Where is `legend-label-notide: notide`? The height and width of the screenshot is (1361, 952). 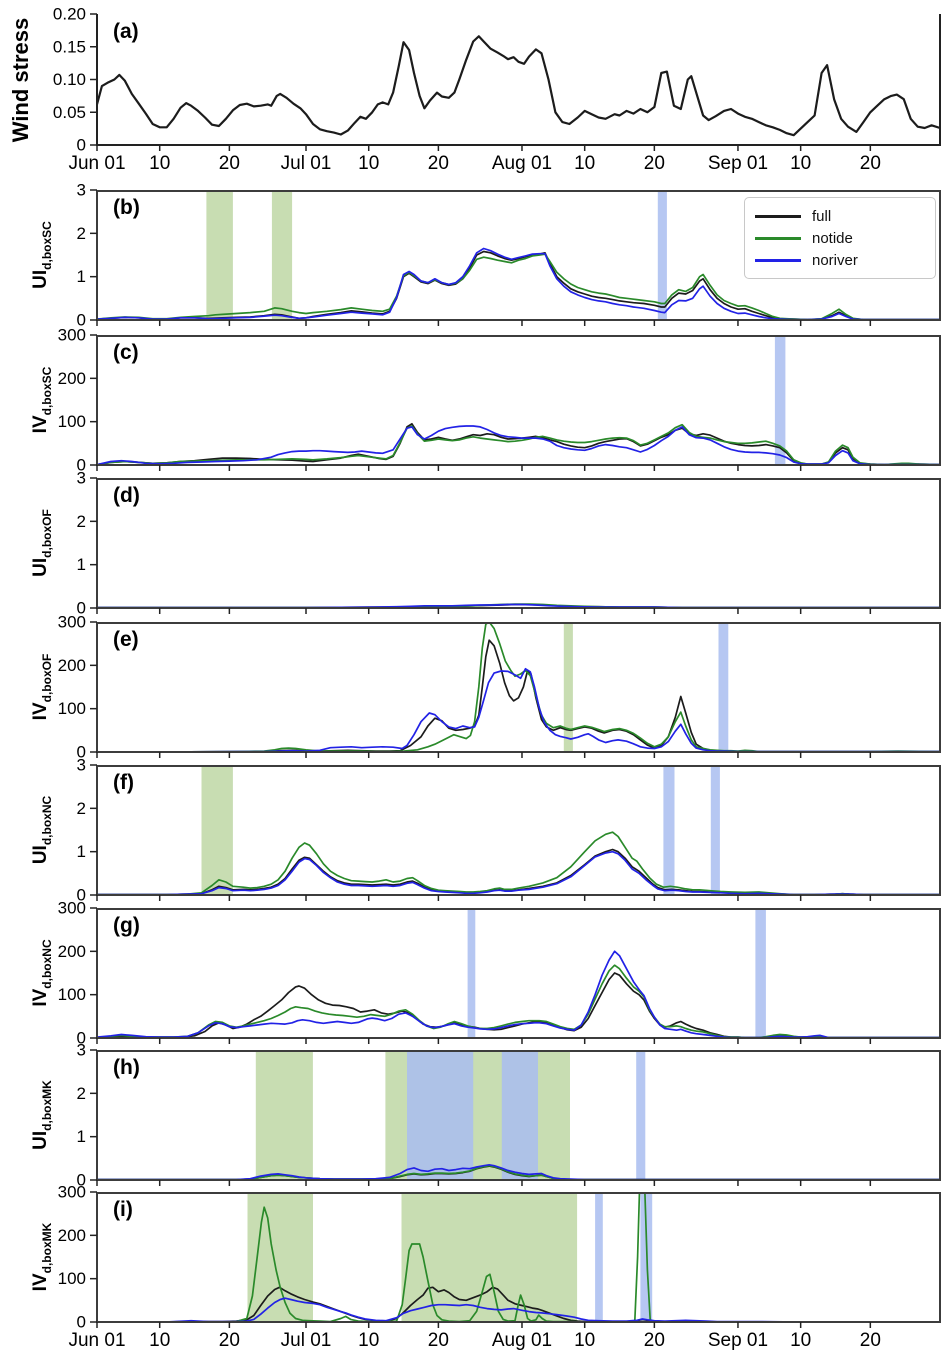 legend-label-notide: notide is located at coordinates (832, 238).